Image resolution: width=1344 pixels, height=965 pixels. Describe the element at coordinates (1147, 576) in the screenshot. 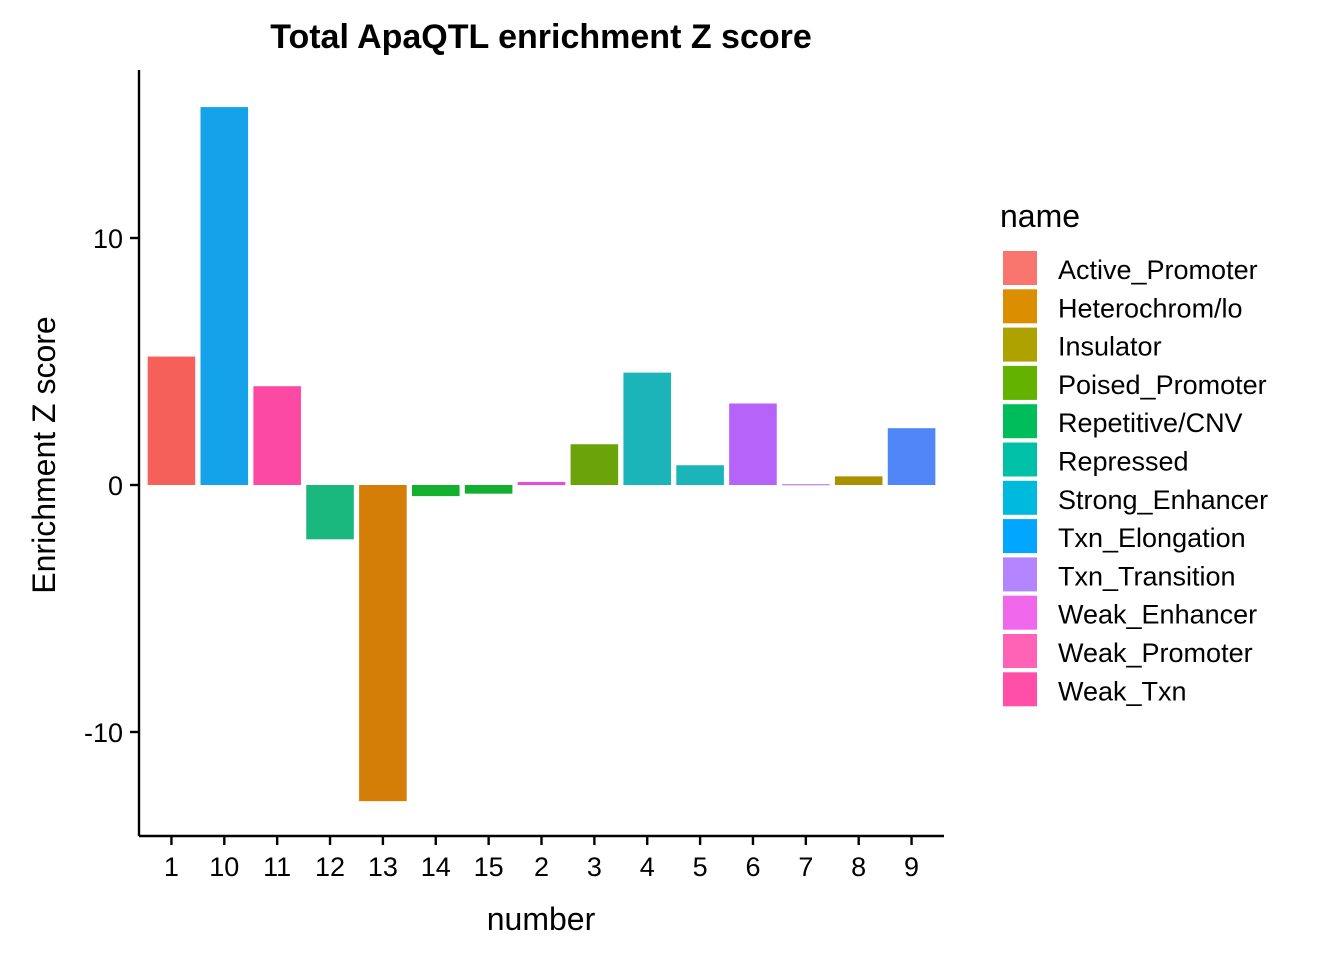

I see `legend-label: Txn_Transition` at that location.